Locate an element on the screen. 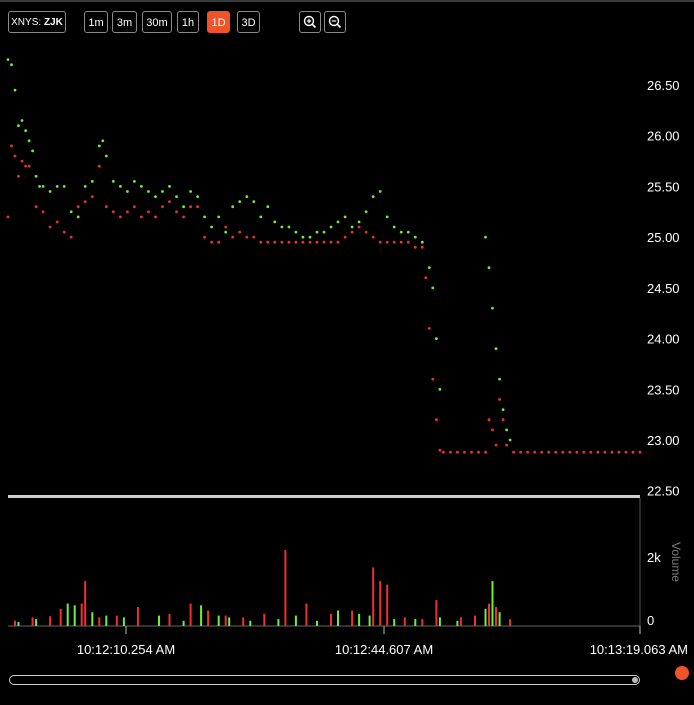 The height and width of the screenshot is (705, 694). time-axis-label: 10:13:19.063 AM is located at coordinates (639, 649).